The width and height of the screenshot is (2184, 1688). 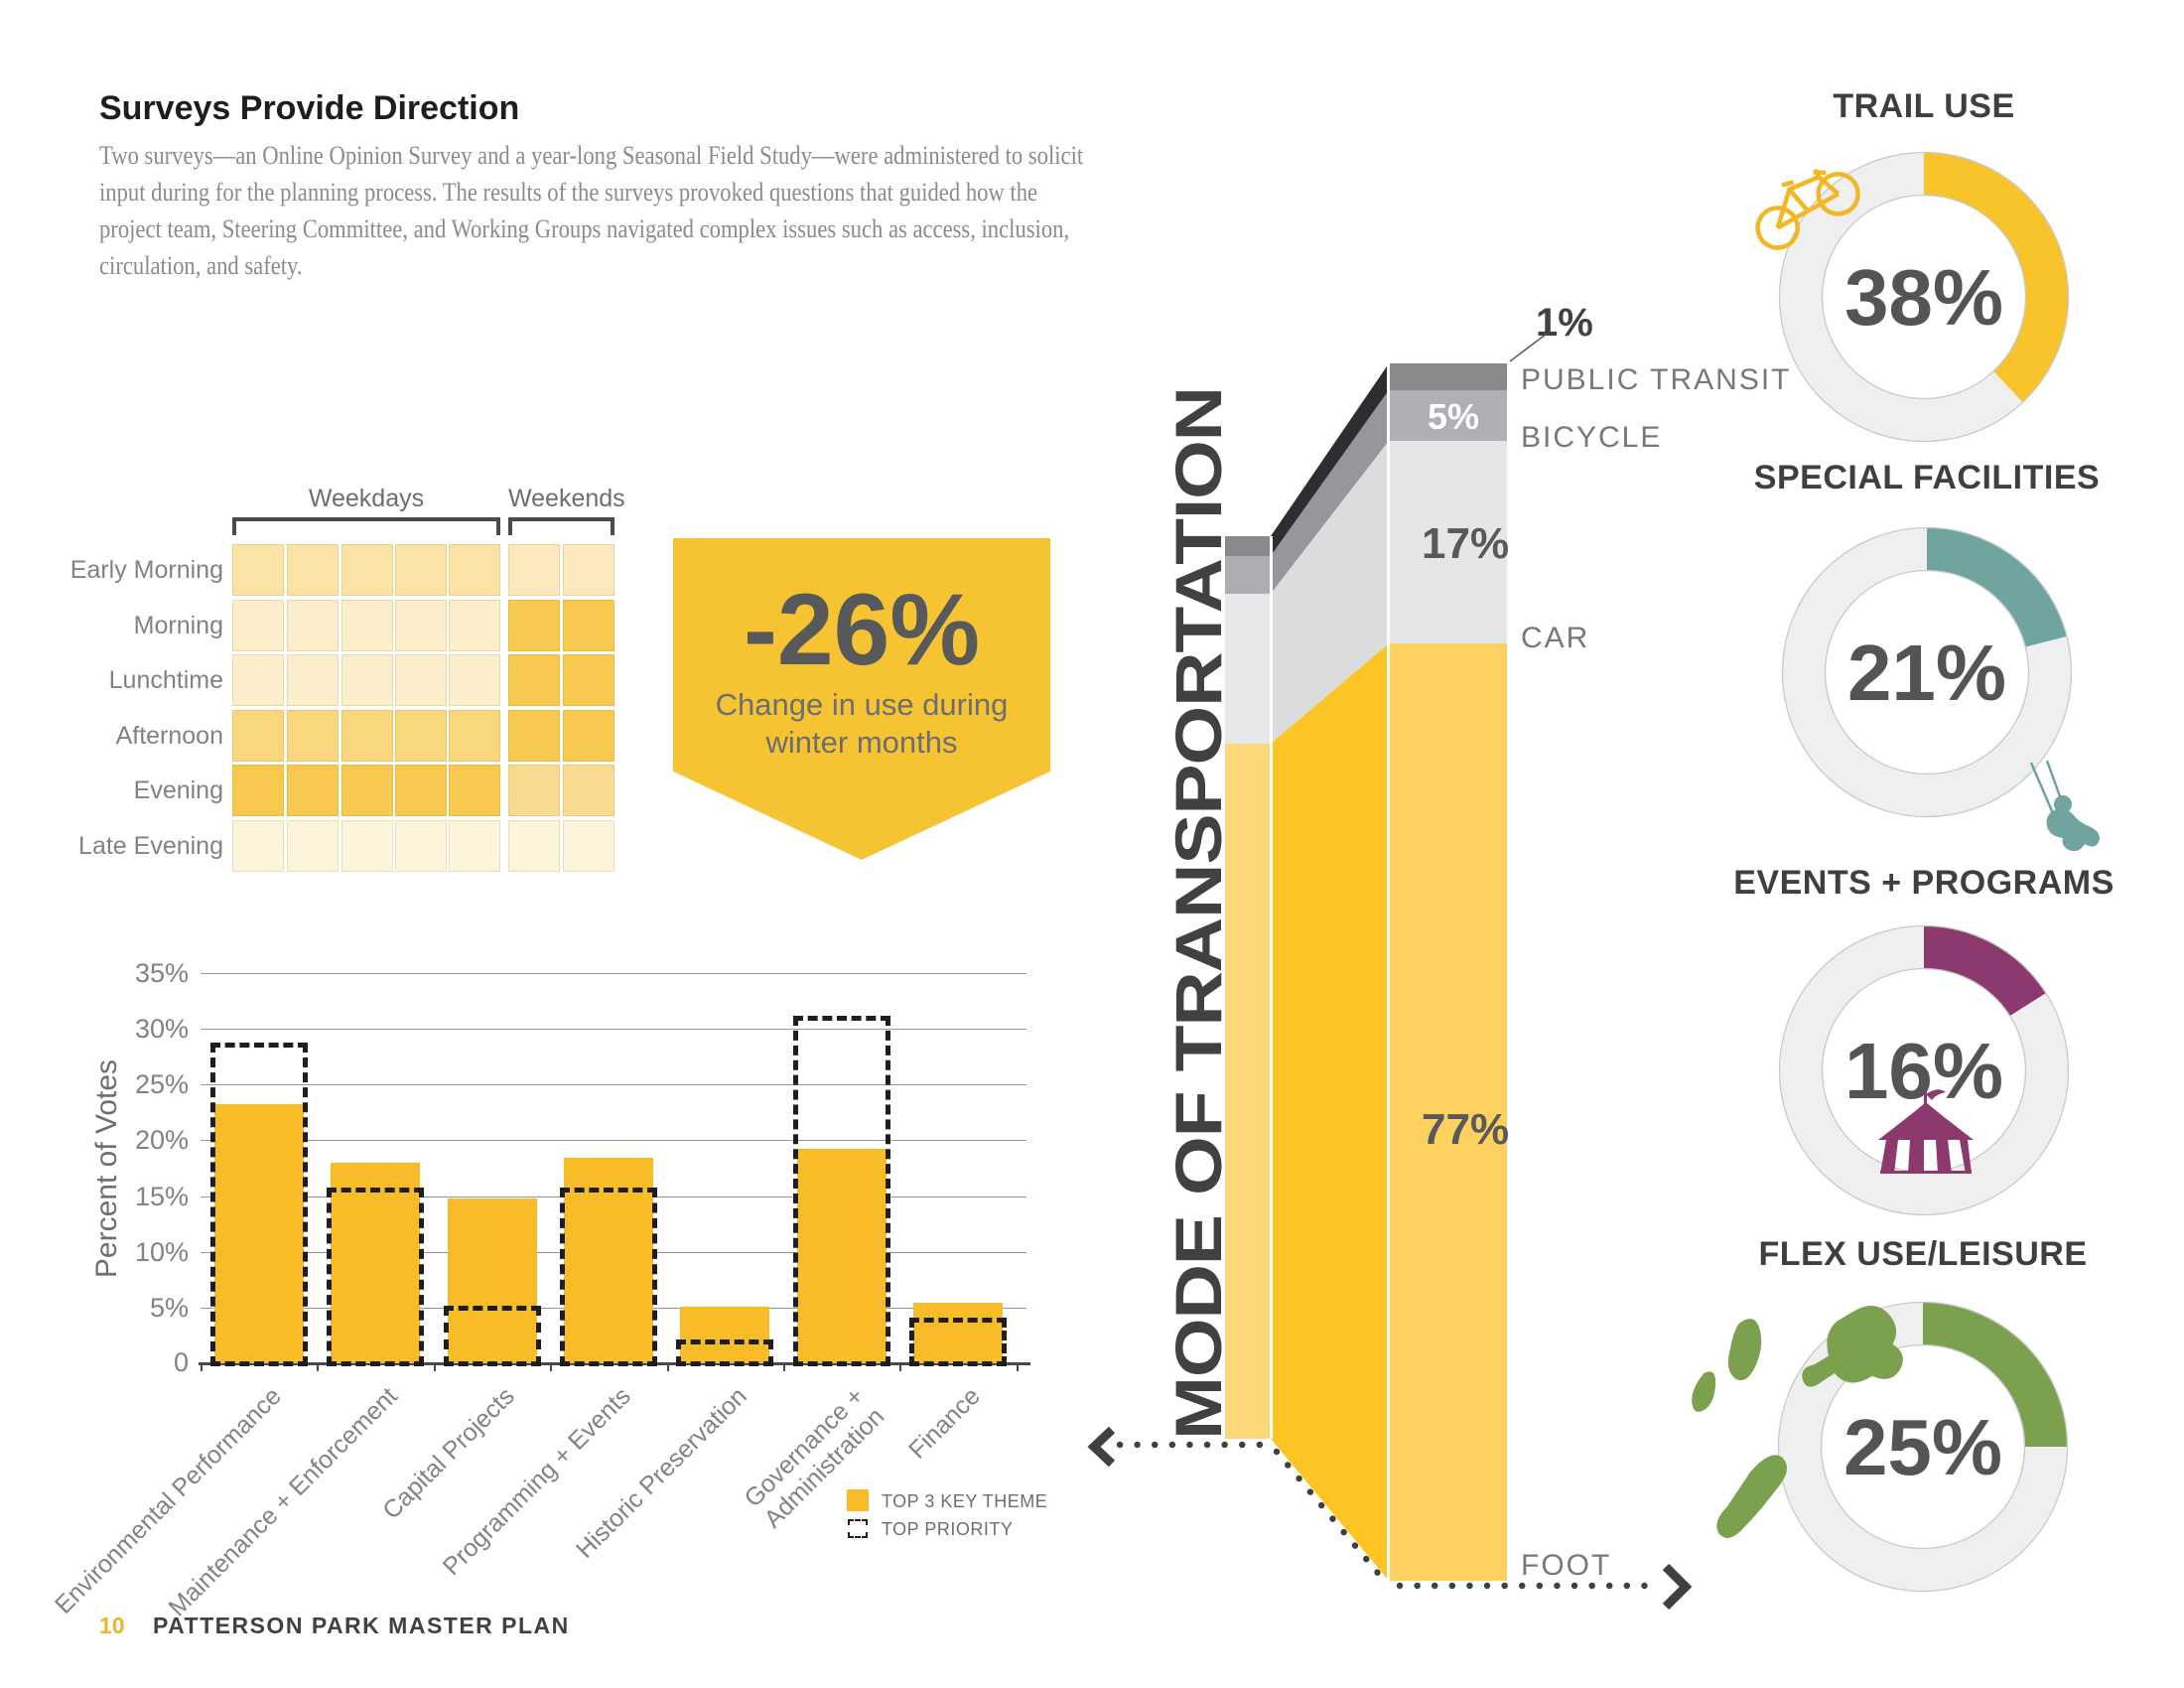 I want to click on intro-line: circulation, and safety., so click(x=201, y=265).